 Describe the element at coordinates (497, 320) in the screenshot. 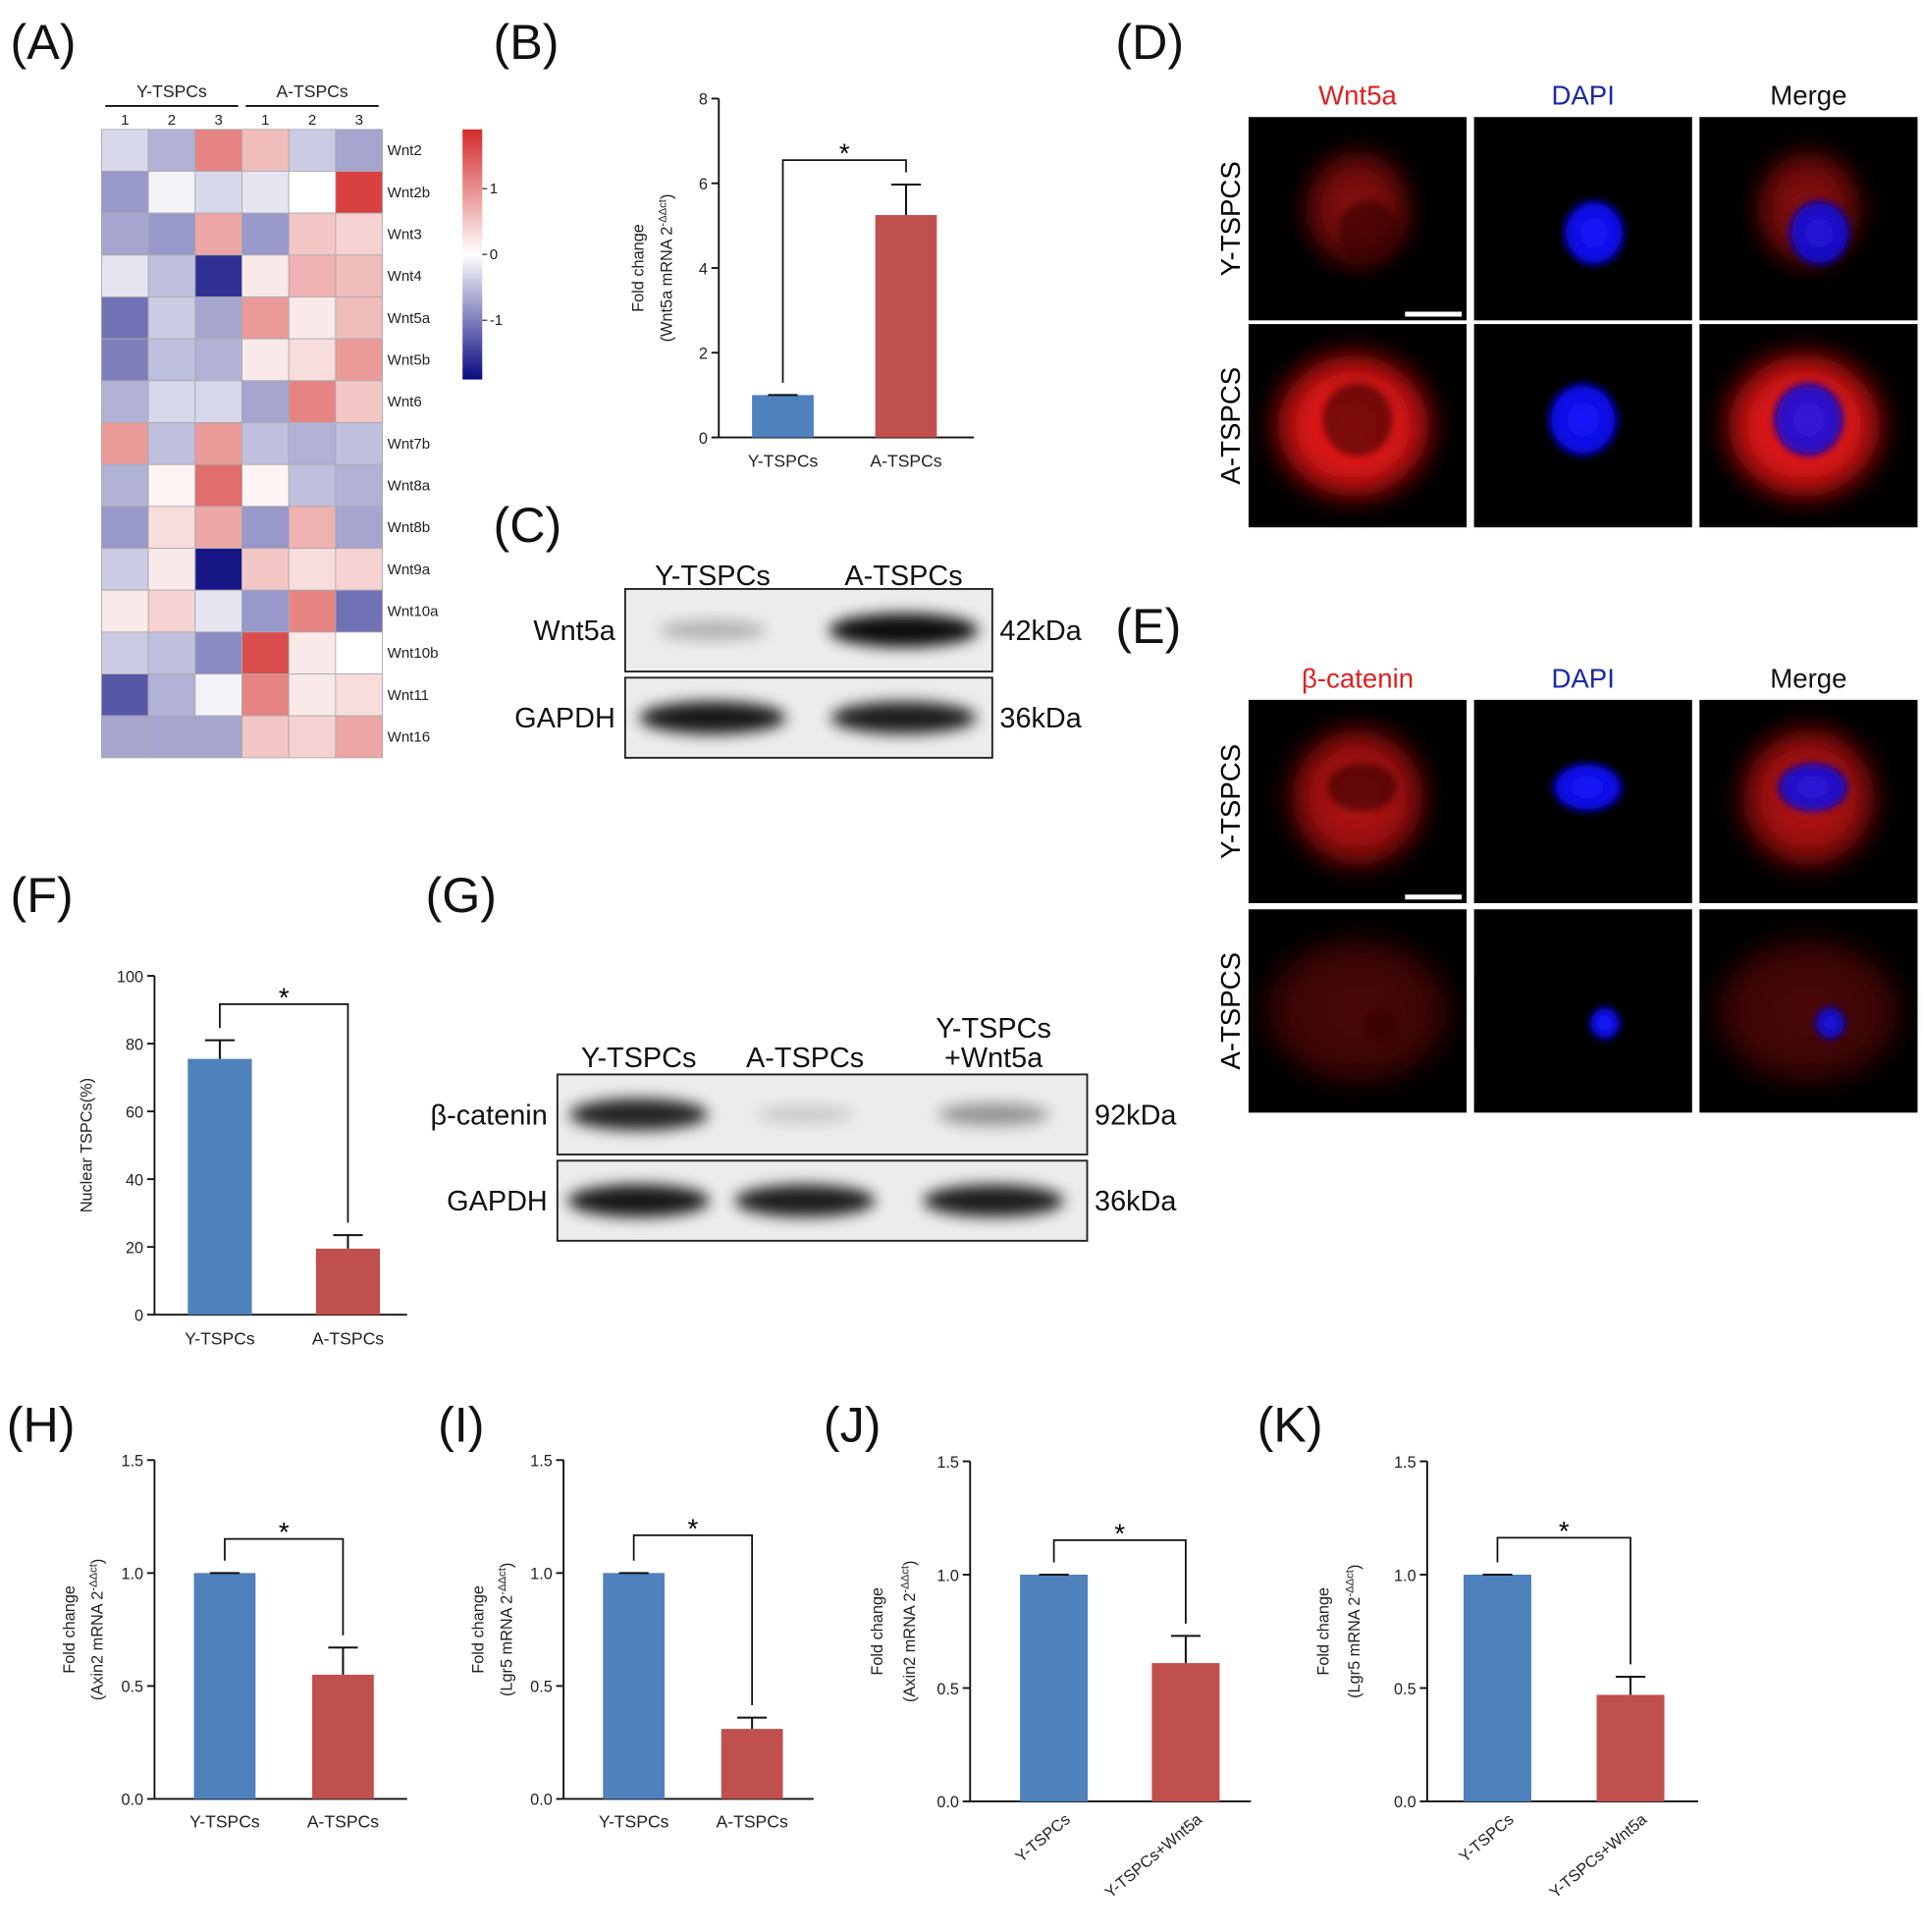

I see `colorbar-label: -1` at that location.